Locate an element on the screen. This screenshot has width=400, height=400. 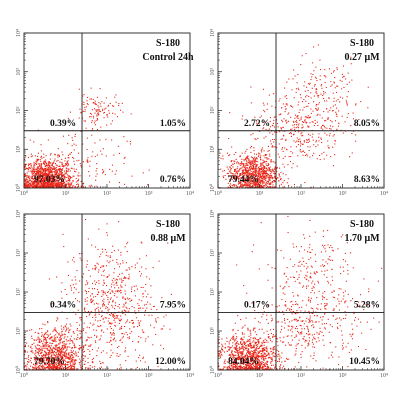
quadrant-lower-right-percent: 8.63% is located at coordinates (367, 180).